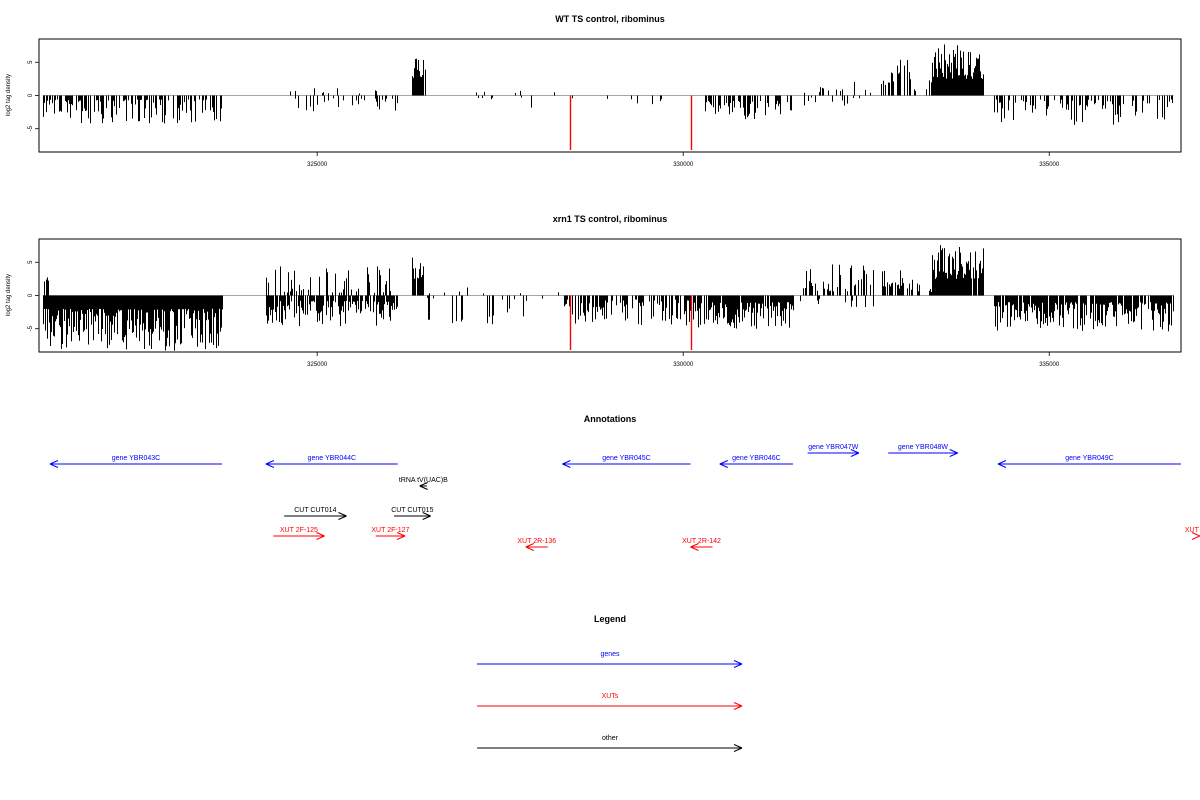  I want to click on xrn1-xtick-label: 330000, so click(683, 365).